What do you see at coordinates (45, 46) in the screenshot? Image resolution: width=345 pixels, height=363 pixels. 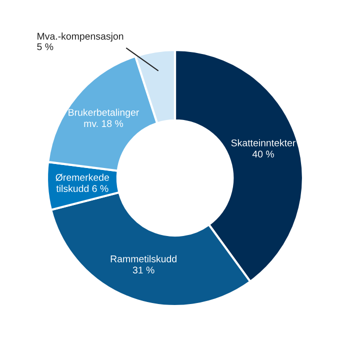 I see `data-label: 5 %` at bounding box center [45, 46].